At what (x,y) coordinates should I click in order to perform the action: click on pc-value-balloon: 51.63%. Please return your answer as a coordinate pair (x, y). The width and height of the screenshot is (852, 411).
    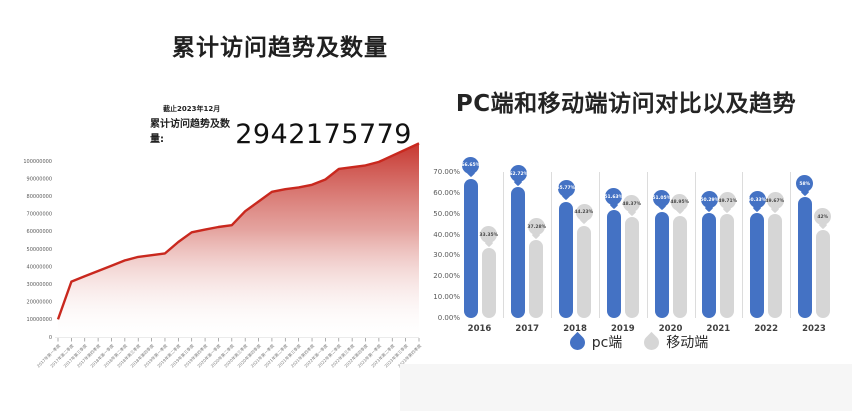
    Looking at the image, I should click on (614, 197).